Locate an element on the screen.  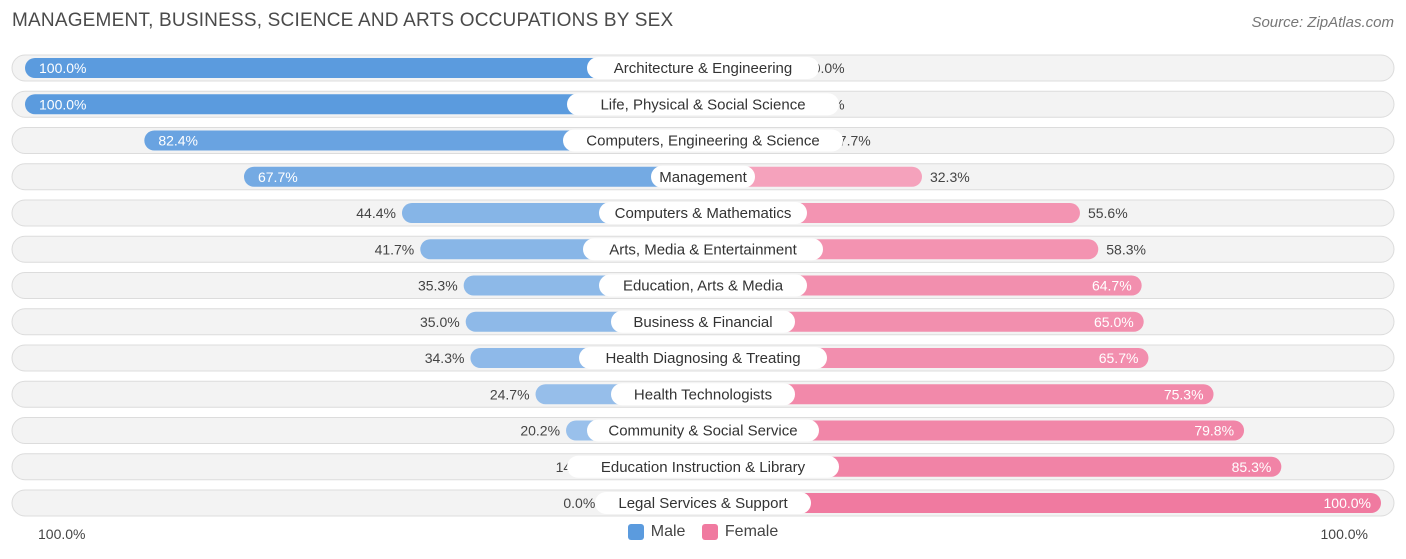
value-female-education-instruction-library: 85.3% is located at coordinates (1252, 467).